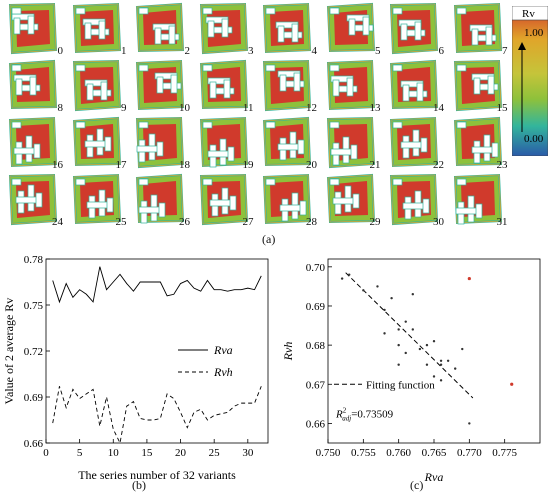 The image size is (550, 495). What do you see at coordinates (121, 222) in the screenshot?
I see `tile-number: 25` at bounding box center [121, 222].